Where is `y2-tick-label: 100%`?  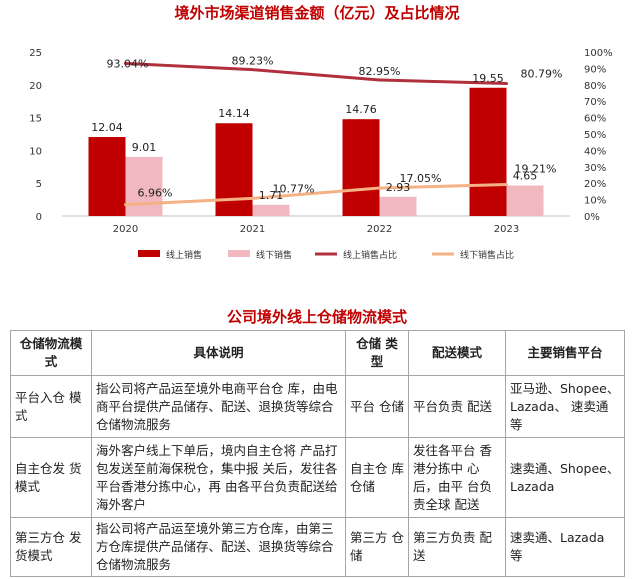 y2-tick-label: 100% is located at coordinates (598, 53).